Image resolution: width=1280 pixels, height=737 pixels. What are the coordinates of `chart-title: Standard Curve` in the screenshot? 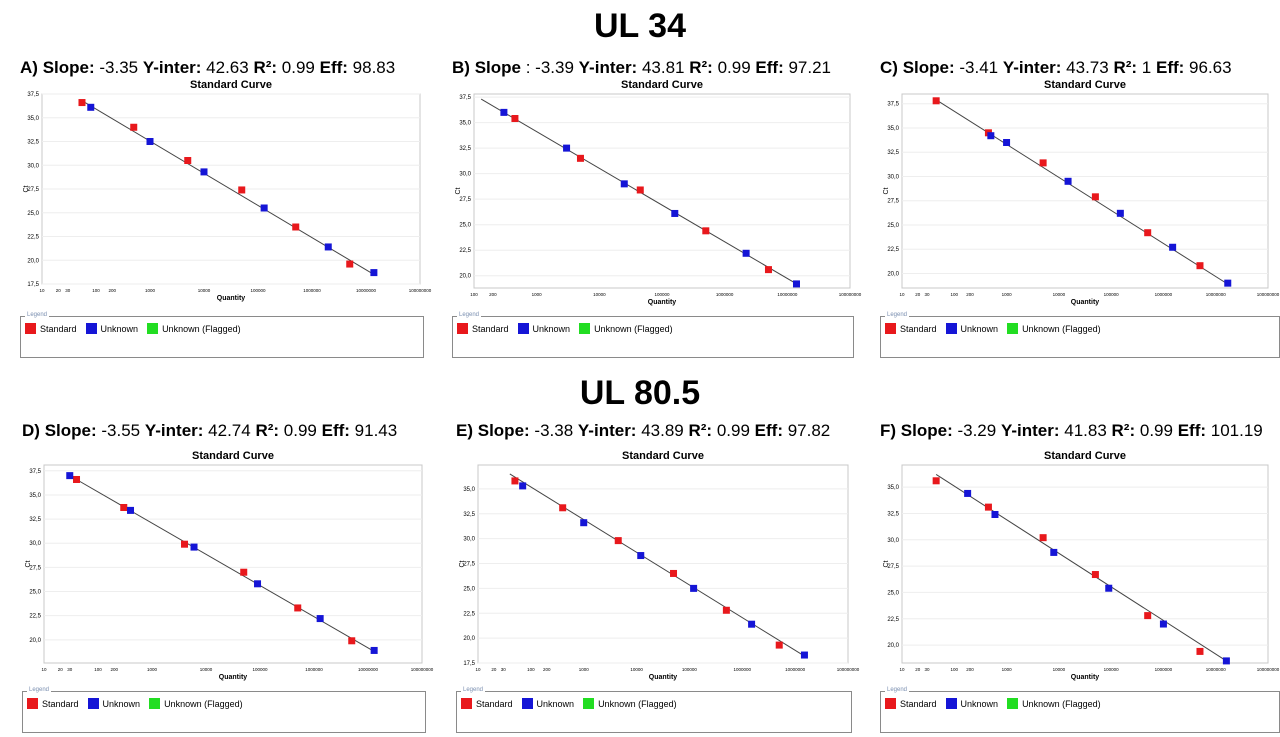 It's located at (1085, 85).